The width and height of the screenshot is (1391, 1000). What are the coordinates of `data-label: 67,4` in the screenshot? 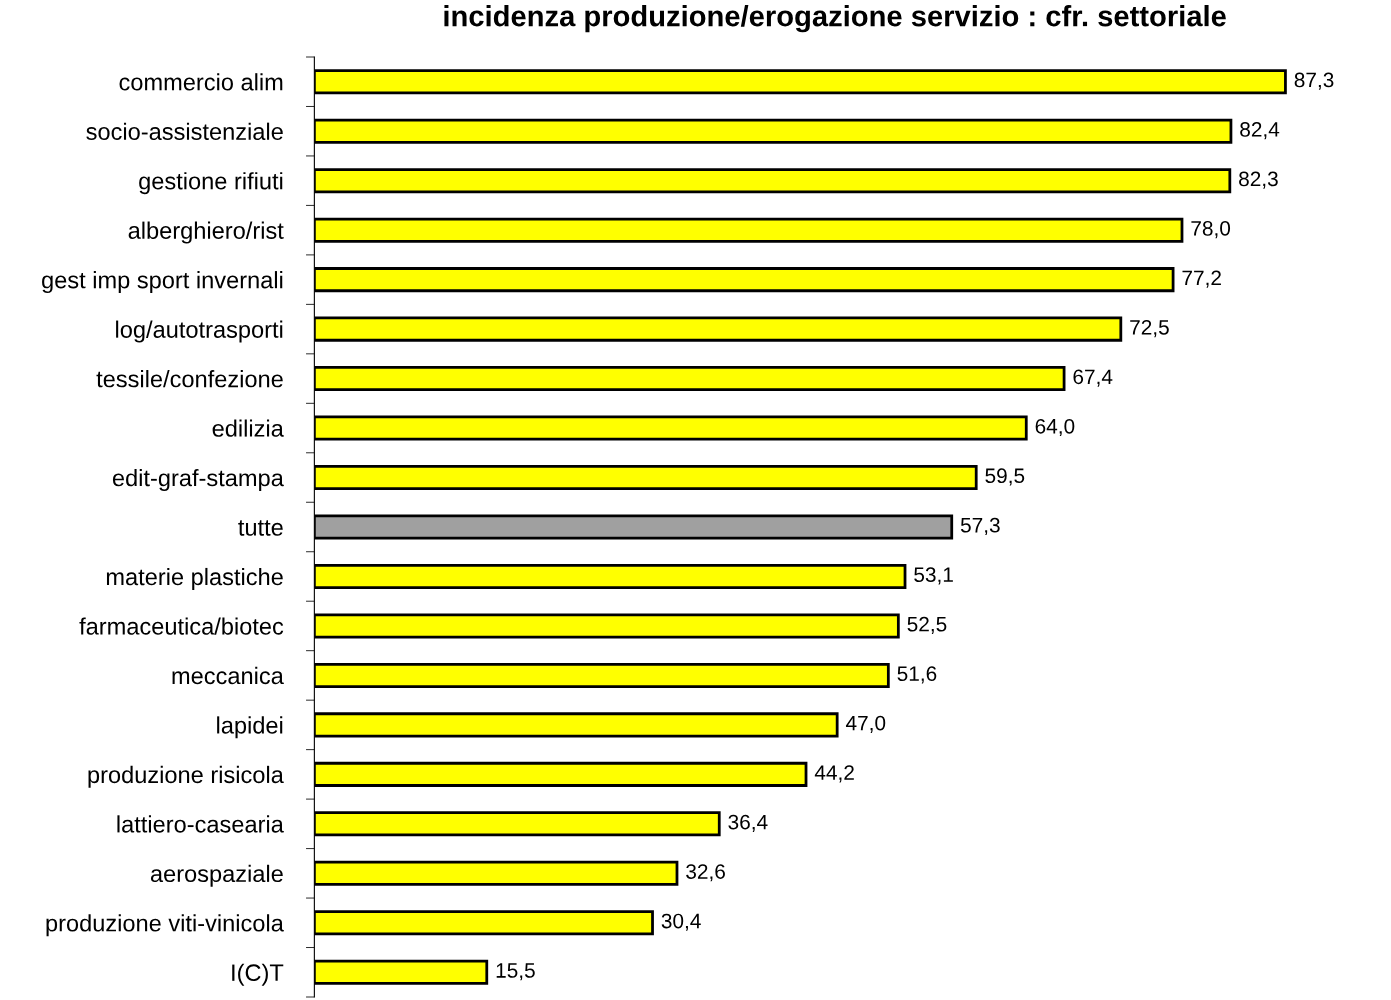 It's located at (1093, 378).